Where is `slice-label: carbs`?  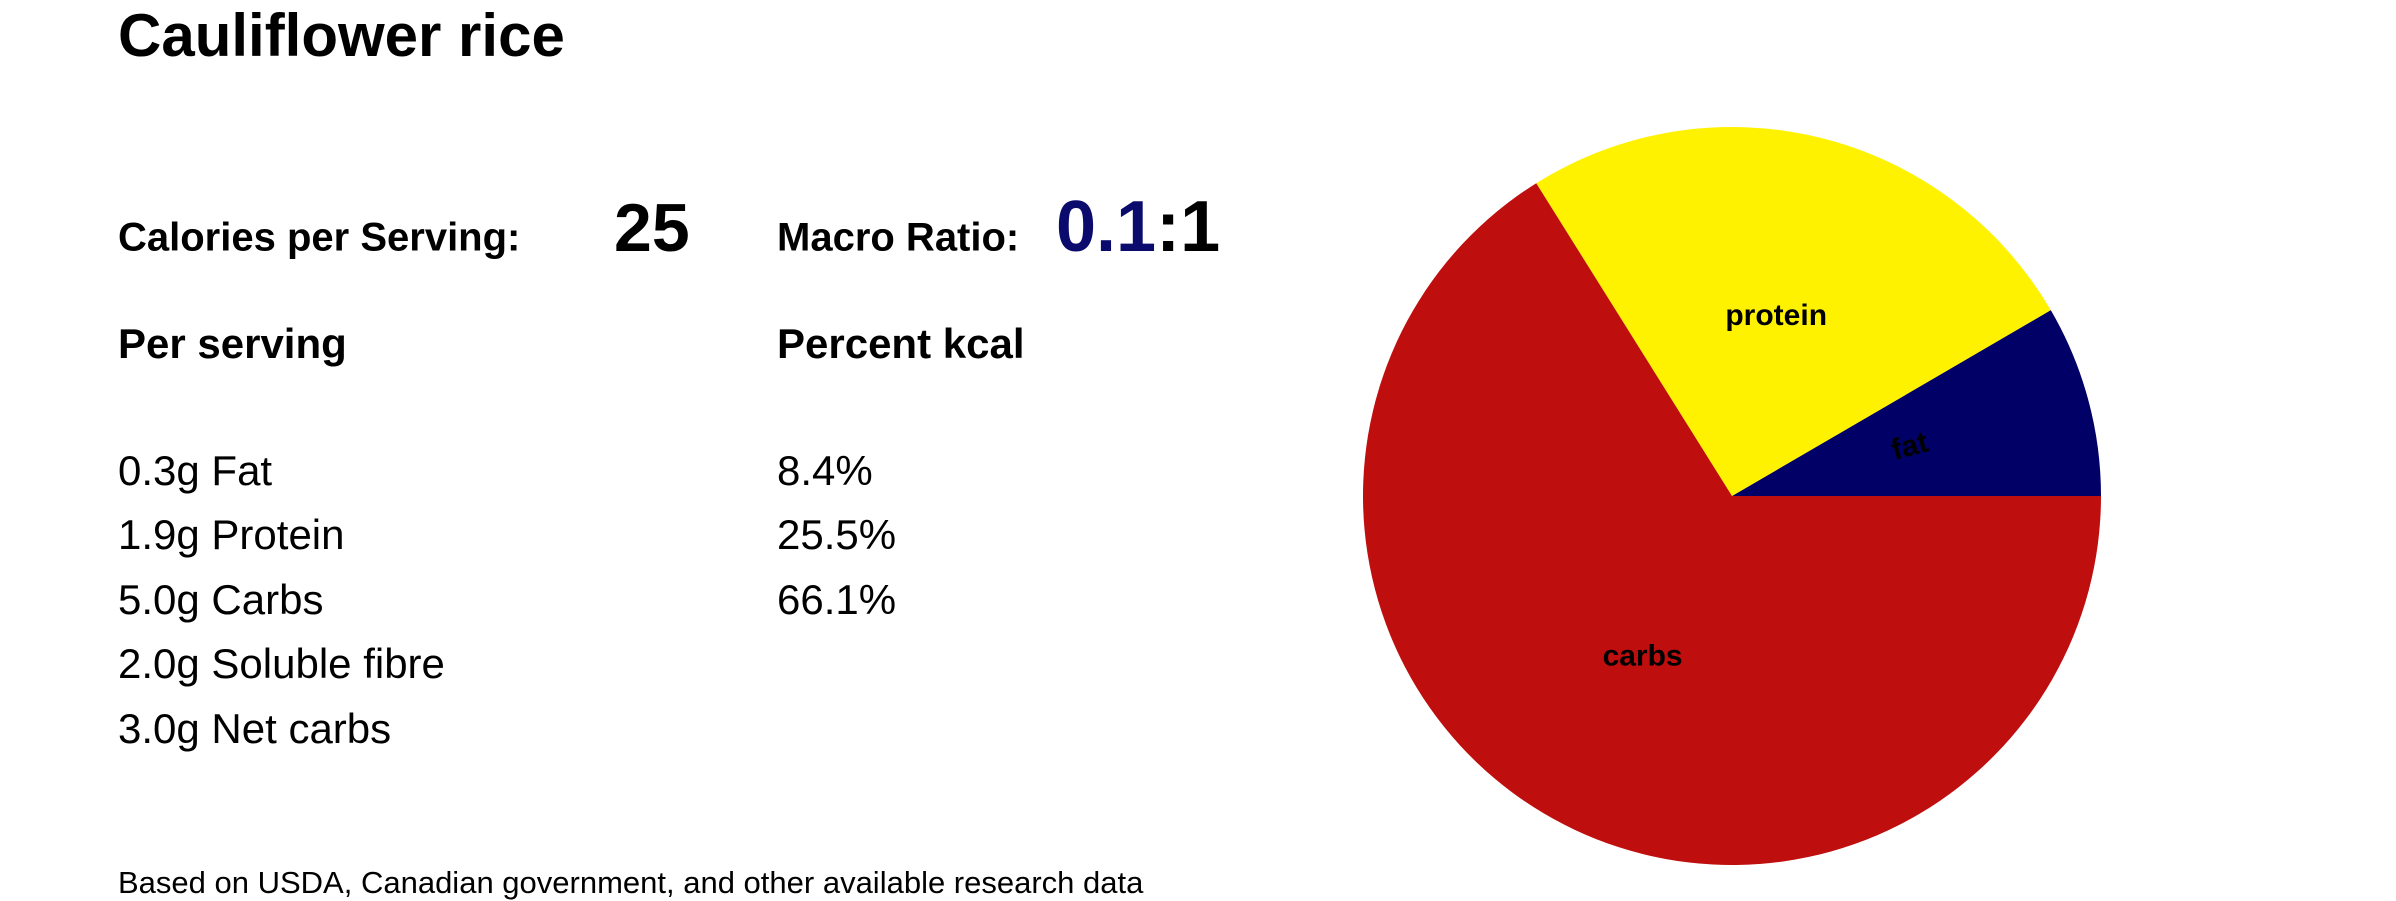 slice-label: carbs is located at coordinates (1643, 655).